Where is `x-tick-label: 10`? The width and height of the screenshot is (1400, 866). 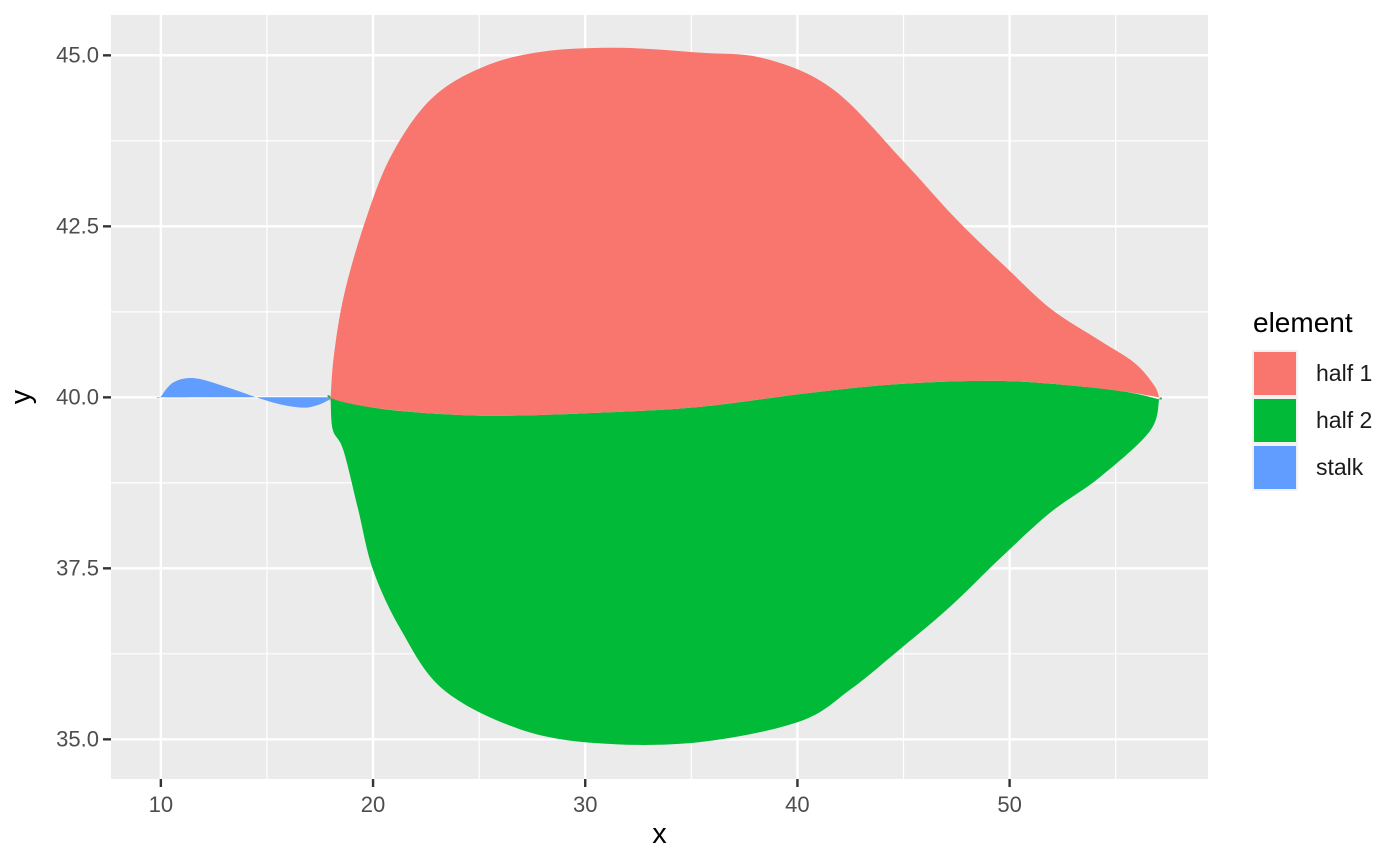
x-tick-label: 10 is located at coordinates (161, 804).